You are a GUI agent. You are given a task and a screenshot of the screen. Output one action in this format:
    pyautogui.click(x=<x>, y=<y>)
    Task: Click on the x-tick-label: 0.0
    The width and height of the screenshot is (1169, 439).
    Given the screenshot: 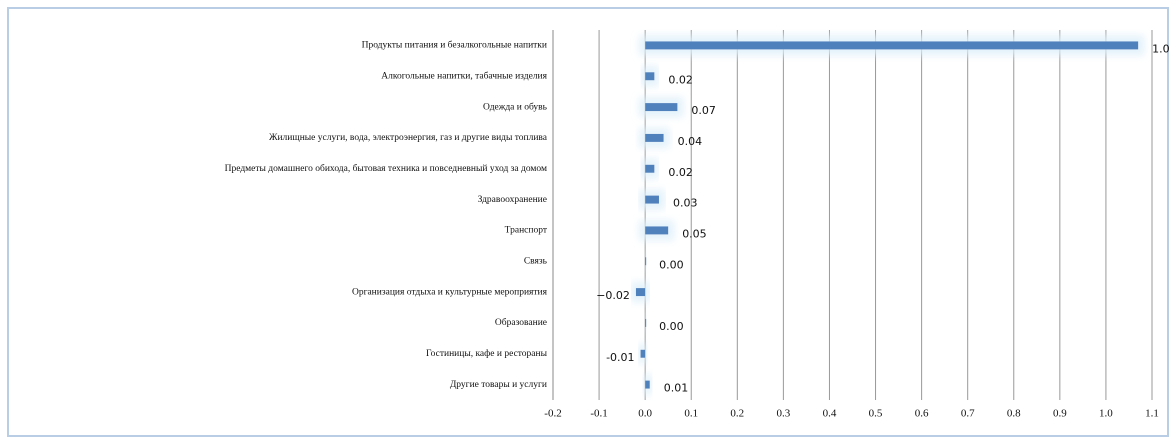 What is the action you would take?
    pyautogui.click(x=645, y=414)
    